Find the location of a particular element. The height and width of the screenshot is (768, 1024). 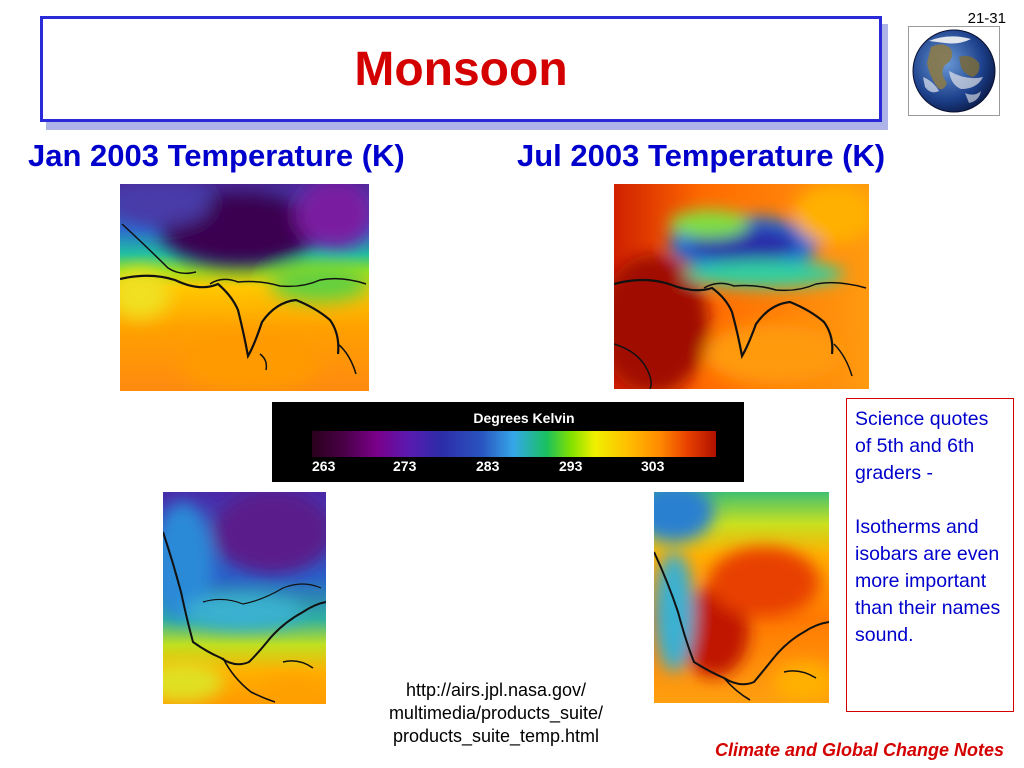

colorbar-tick-label: 303 is located at coordinates (653, 466).